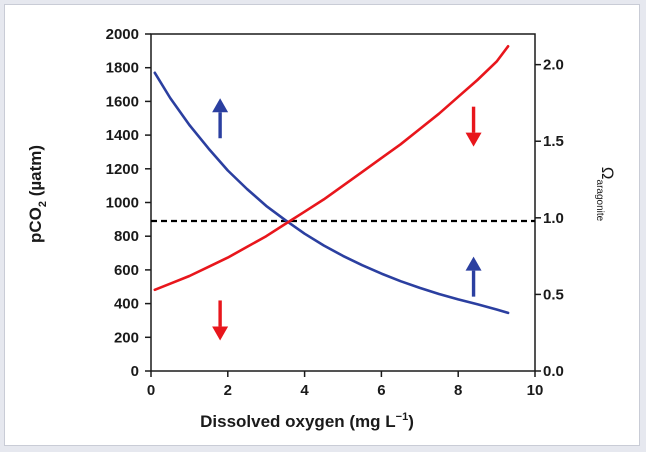 Image resolution: width=646 pixels, height=452 pixels. What do you see at coordinates (126, 304) in the screenshot?
I see `y-tick-label: 400` at bounding box center [126, 304].